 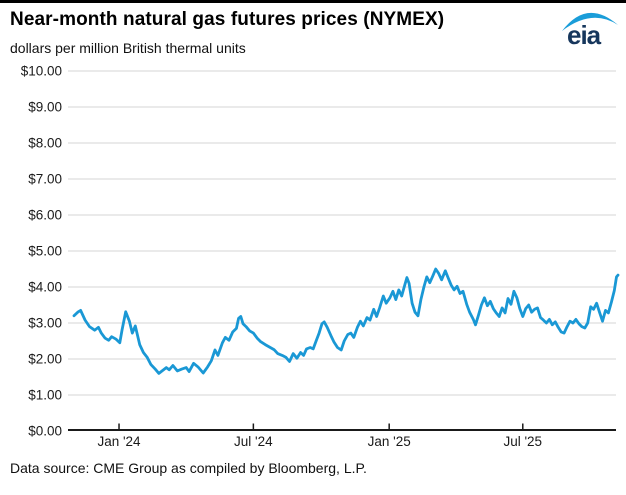 What do you see at coordinates (522, 441) in the screenshot?
I see `x-axis-label: Jul '25` at bounding box center [522, 441].